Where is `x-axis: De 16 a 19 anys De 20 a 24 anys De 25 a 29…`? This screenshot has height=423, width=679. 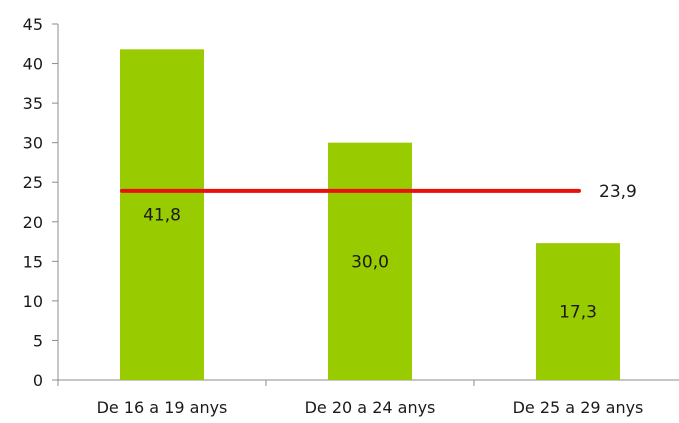 x-axis: De 16 a 19 anys De 20 a 24 anys De 25 a 29… is located at coordinates (368, 398).